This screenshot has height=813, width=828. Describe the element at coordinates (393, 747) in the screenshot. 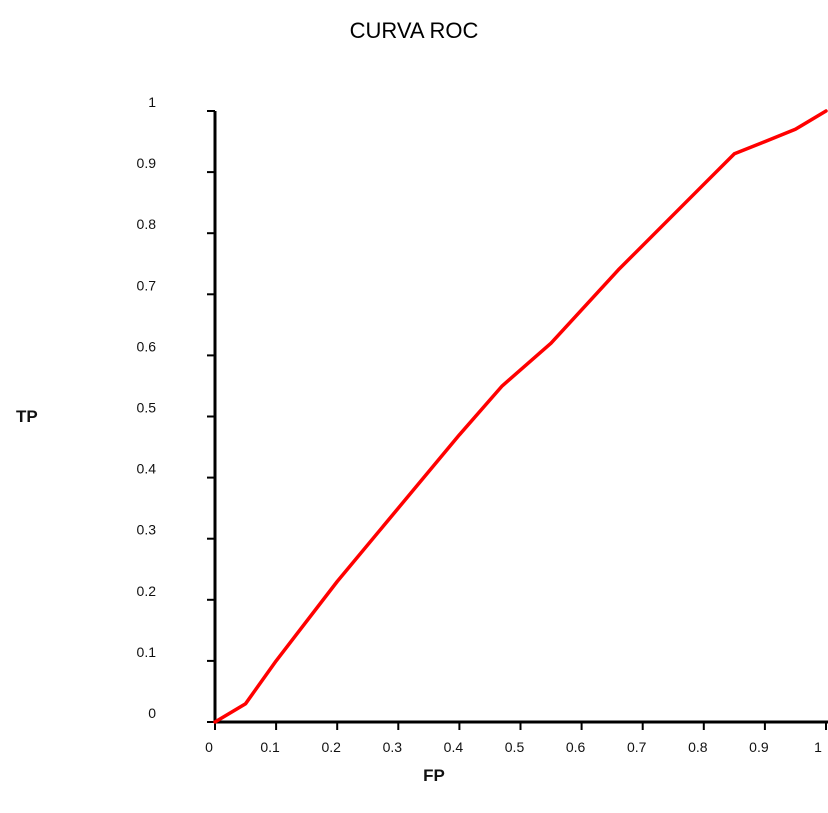

I see `x-tick-label: 0.3` at that location.